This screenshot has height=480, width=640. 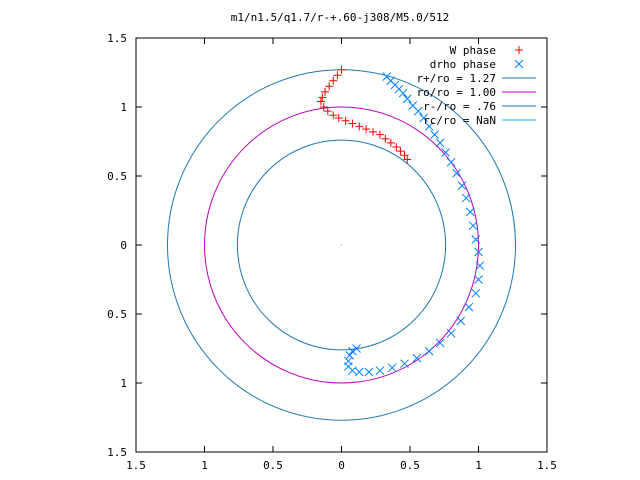 I want to click on legend-label: r-/ro = .76, so click(x=459, y=106).